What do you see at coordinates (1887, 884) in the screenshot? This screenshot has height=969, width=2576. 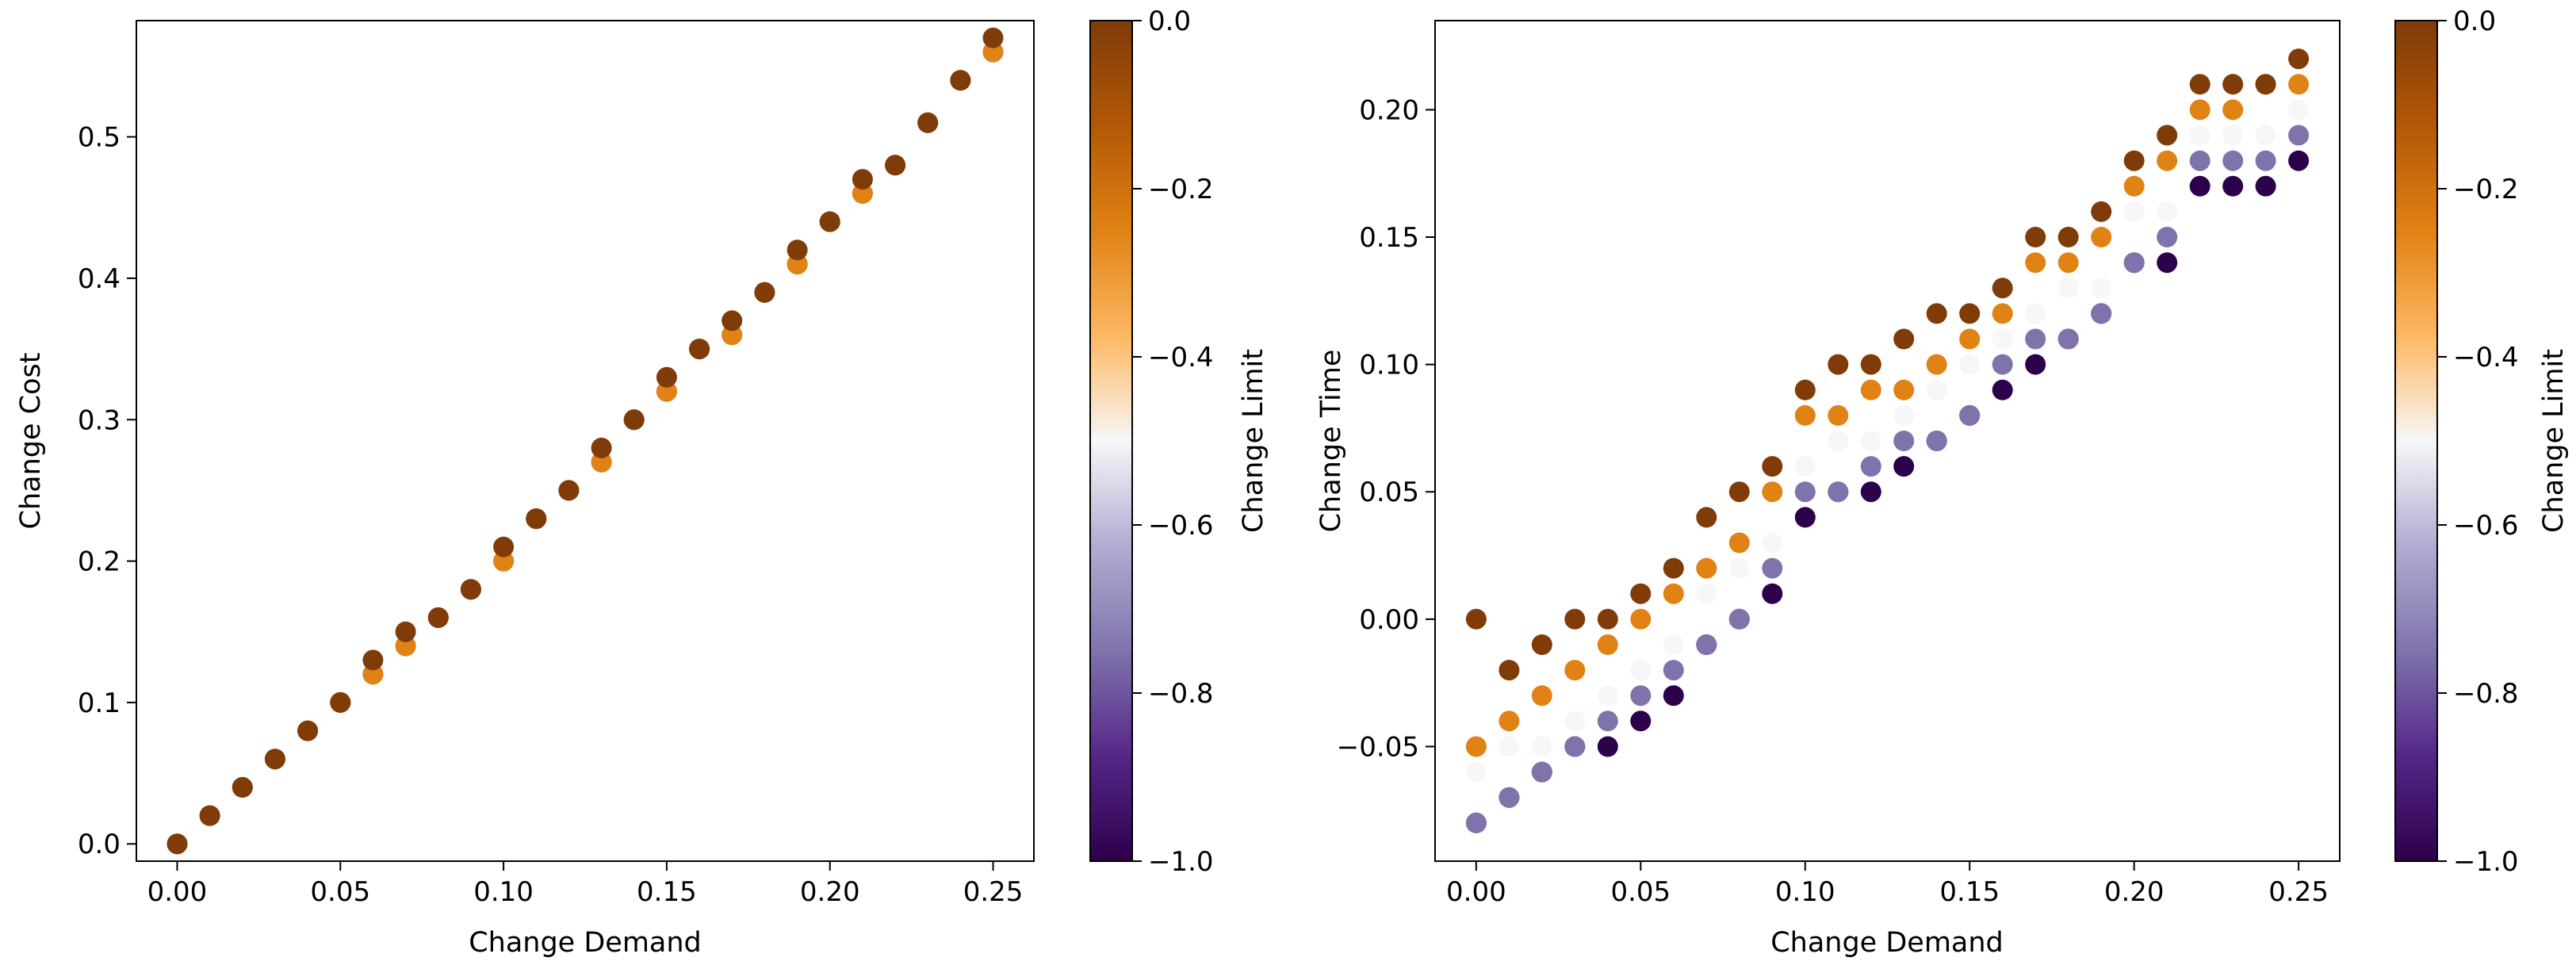 I see `x-ticks-time: 0.00 0.05 0.10 0.15 0.20 0.25` at bounding box center [1887, 884].